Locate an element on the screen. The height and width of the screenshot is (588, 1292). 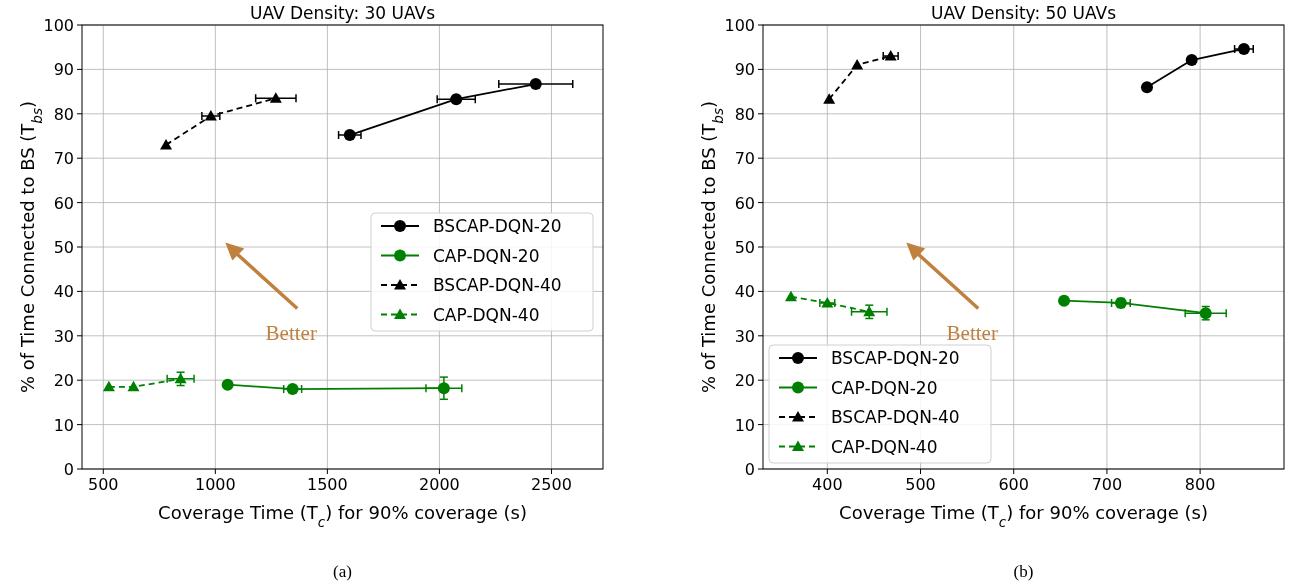
text: (b) is located at coordinates (1023, 571).